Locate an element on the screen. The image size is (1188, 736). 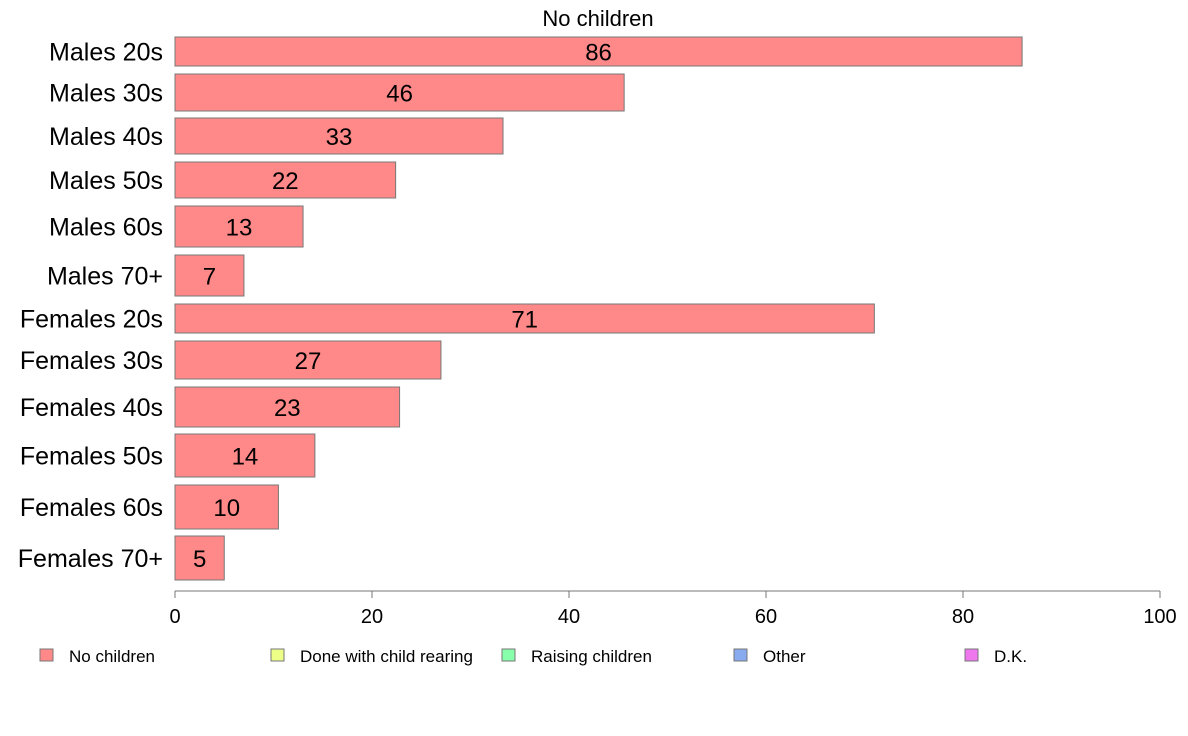
bar-value-label: 71 is located at coordinates (524, 320).